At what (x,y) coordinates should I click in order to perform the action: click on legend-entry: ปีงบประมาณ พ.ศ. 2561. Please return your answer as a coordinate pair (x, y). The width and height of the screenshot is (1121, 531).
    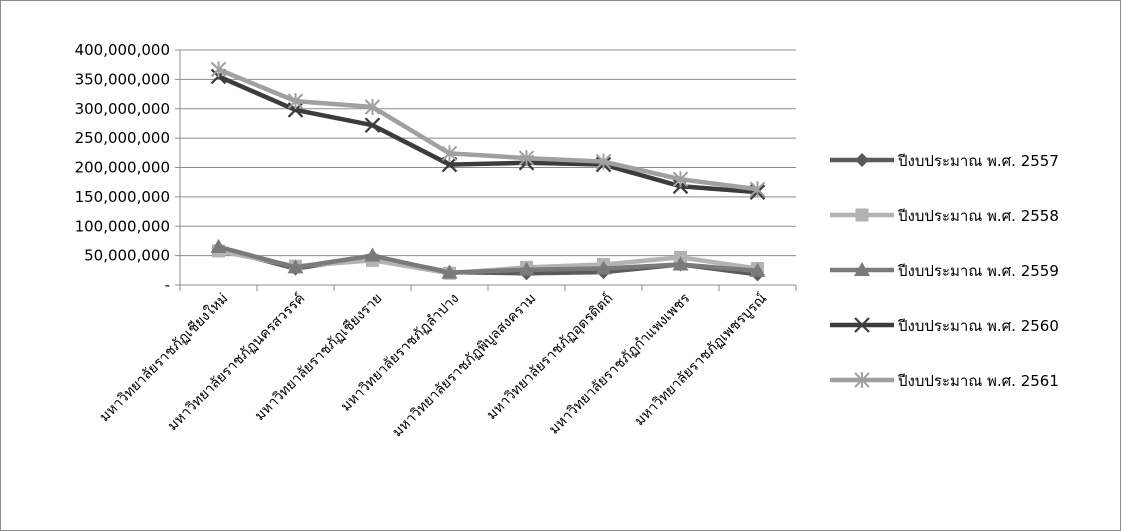
    Looking at the image, I should click on (944, 381).